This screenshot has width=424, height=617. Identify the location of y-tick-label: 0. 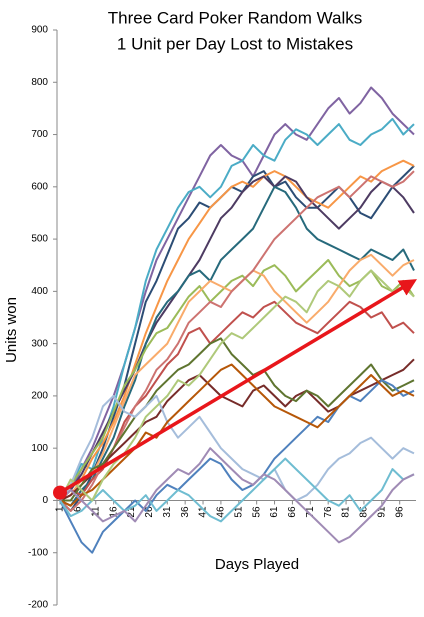
(45, 500).